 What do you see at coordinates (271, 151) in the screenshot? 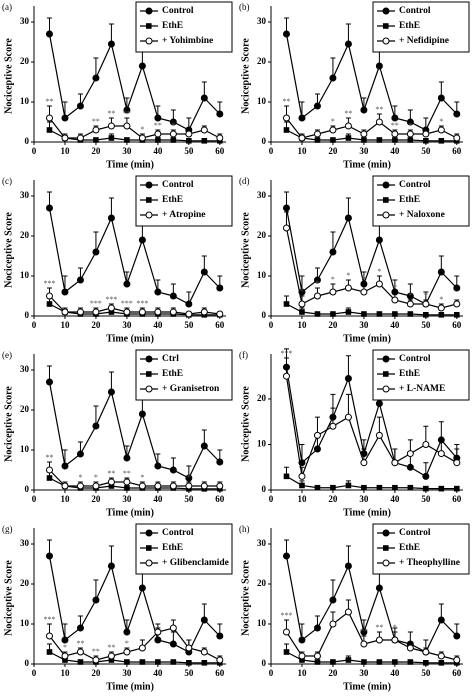
I see `x-tick-label: 0` at bounding box center [271, 151].